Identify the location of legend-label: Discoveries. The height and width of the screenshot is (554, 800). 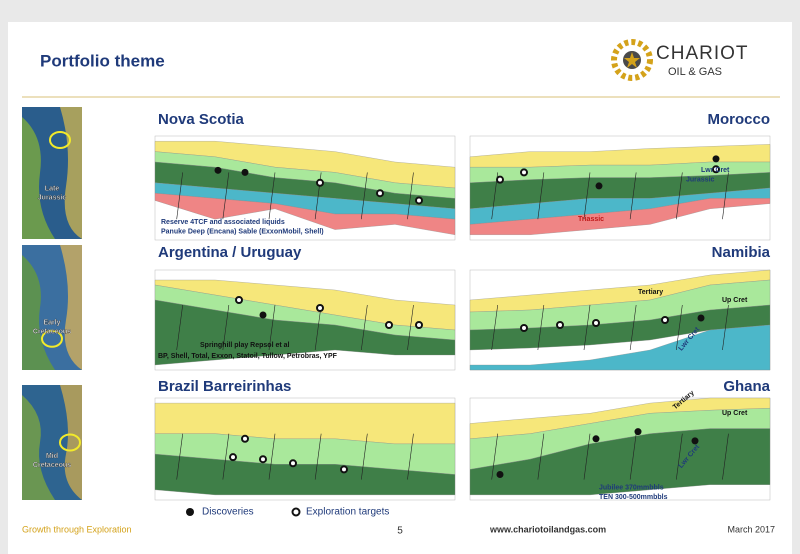
(228, 512).